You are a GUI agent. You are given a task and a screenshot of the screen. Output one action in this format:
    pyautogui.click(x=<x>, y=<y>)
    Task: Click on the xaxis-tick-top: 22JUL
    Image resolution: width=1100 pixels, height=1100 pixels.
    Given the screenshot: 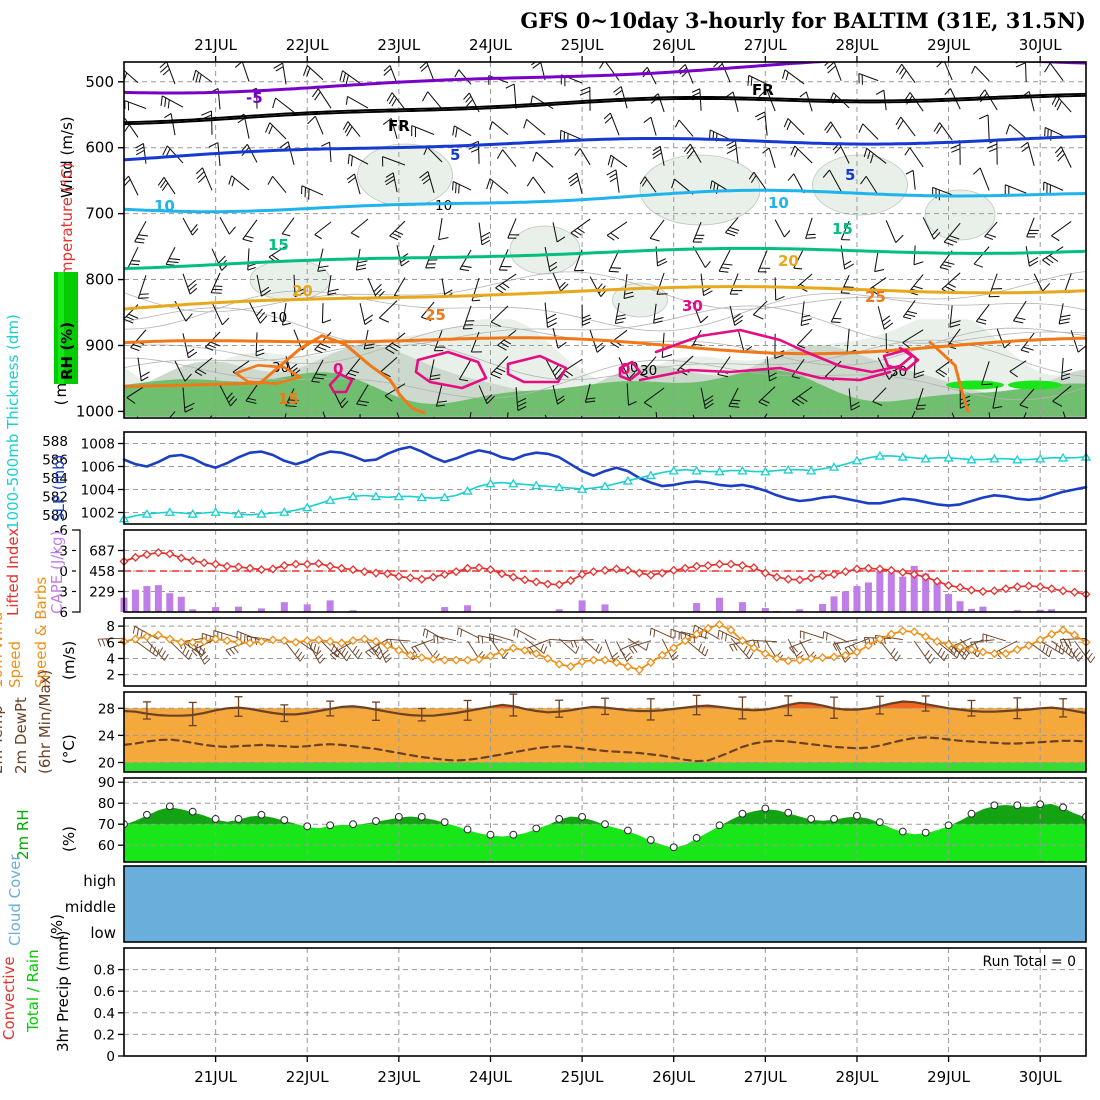 What is the action you would take?
    pyautogui.click(x=307, y=45)
    